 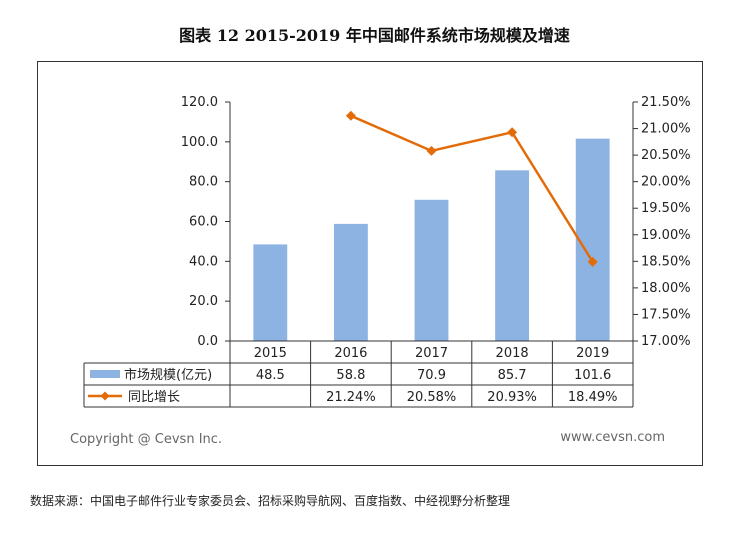 What do you see at coordinates (512, 375) in the screenshot?
I see `bar-value-label: 85.7` at bounding box center [512, 375].